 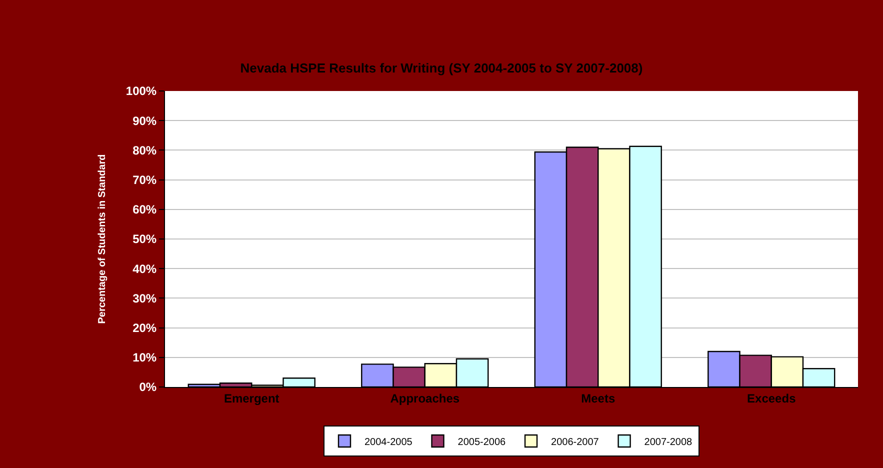 What do you see at coordinates (668, 442) in the screenshot?
I see `legend-label: 2007-2008` at bounding box center [668, 442].